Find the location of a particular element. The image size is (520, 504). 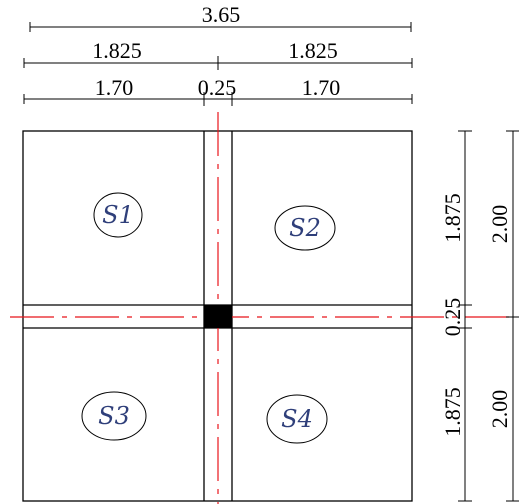

slab-label-text: S2 is located at coordinates (305, 228).